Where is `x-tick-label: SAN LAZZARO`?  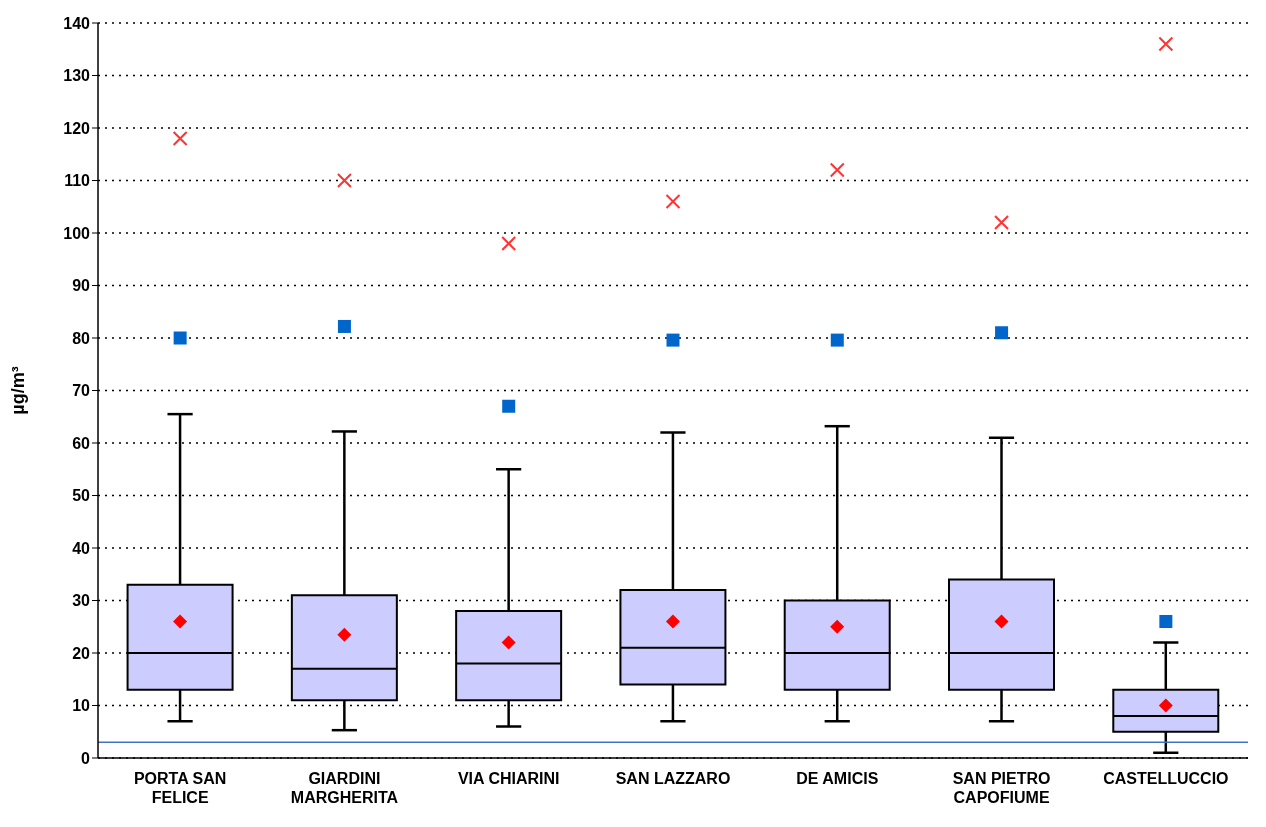
x-tick-label: SAN LAZZARO is located at coordinates (673, 778).